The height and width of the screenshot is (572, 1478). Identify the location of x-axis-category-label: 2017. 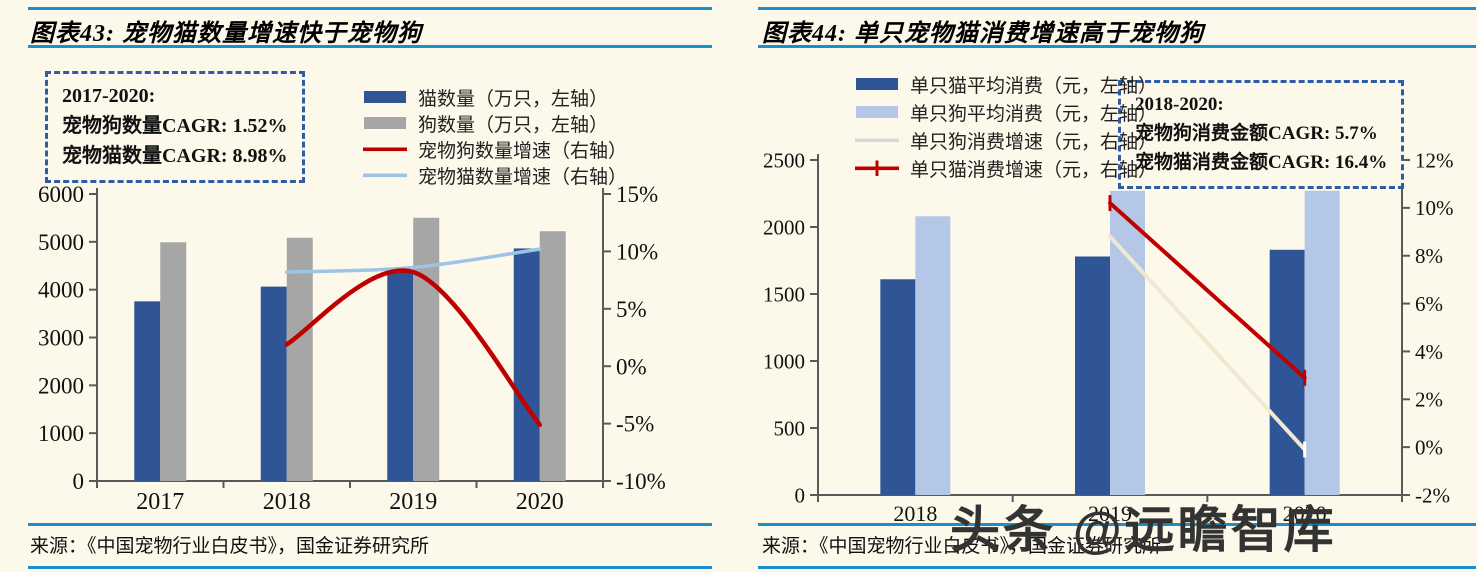
(160, 502).